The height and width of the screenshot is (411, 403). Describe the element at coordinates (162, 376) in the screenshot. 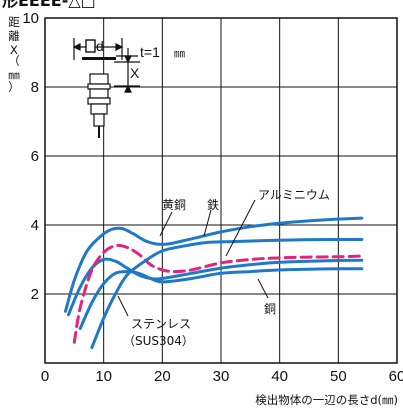

I see `x-tick-label: 20` at that location.